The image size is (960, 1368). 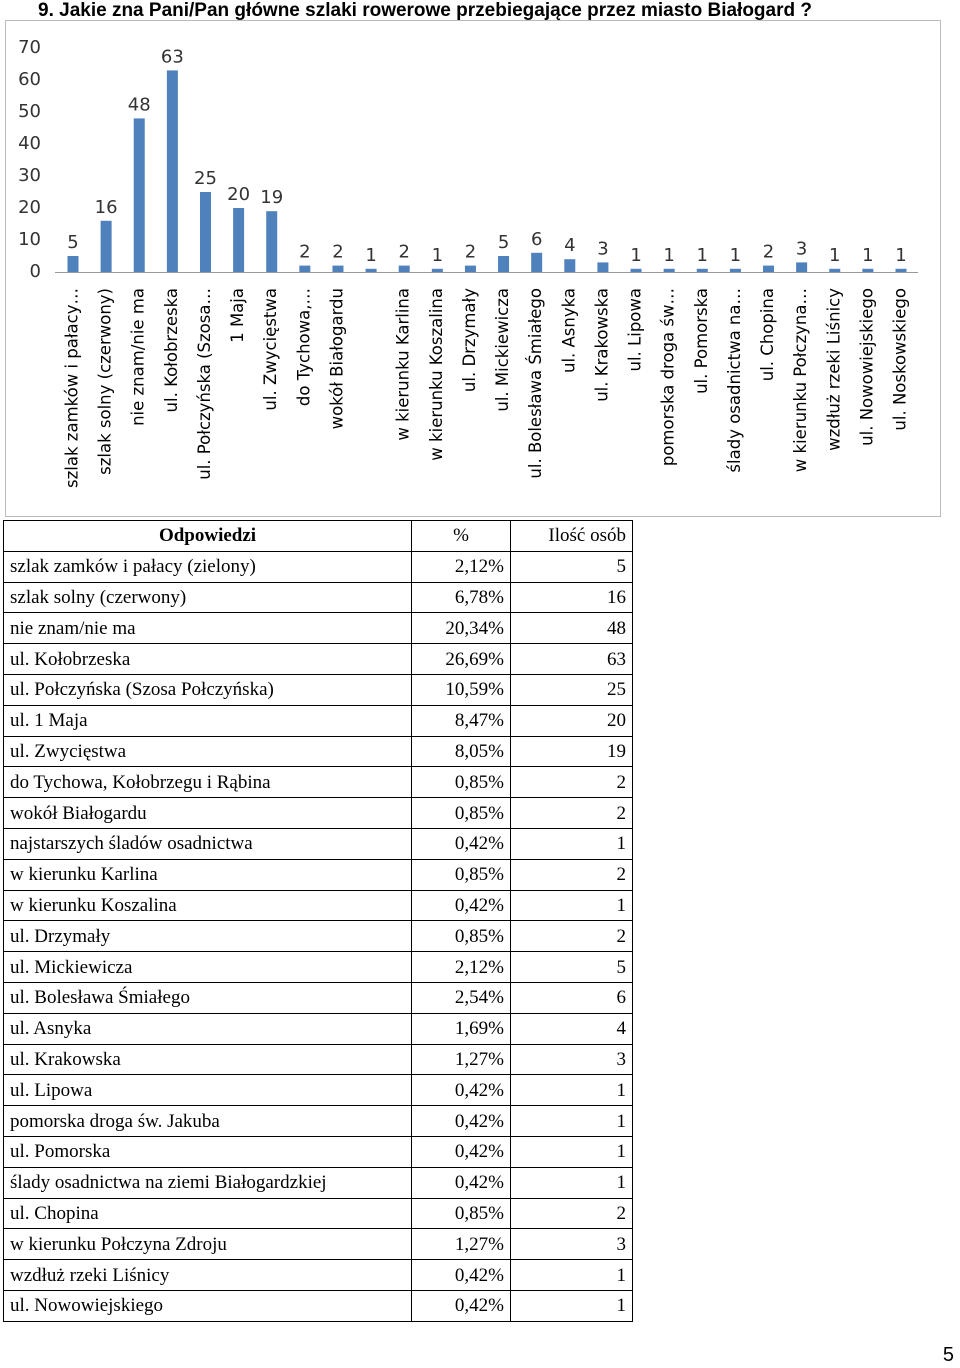 I want to click on table-cell: 63, so click(x=571, y=659).